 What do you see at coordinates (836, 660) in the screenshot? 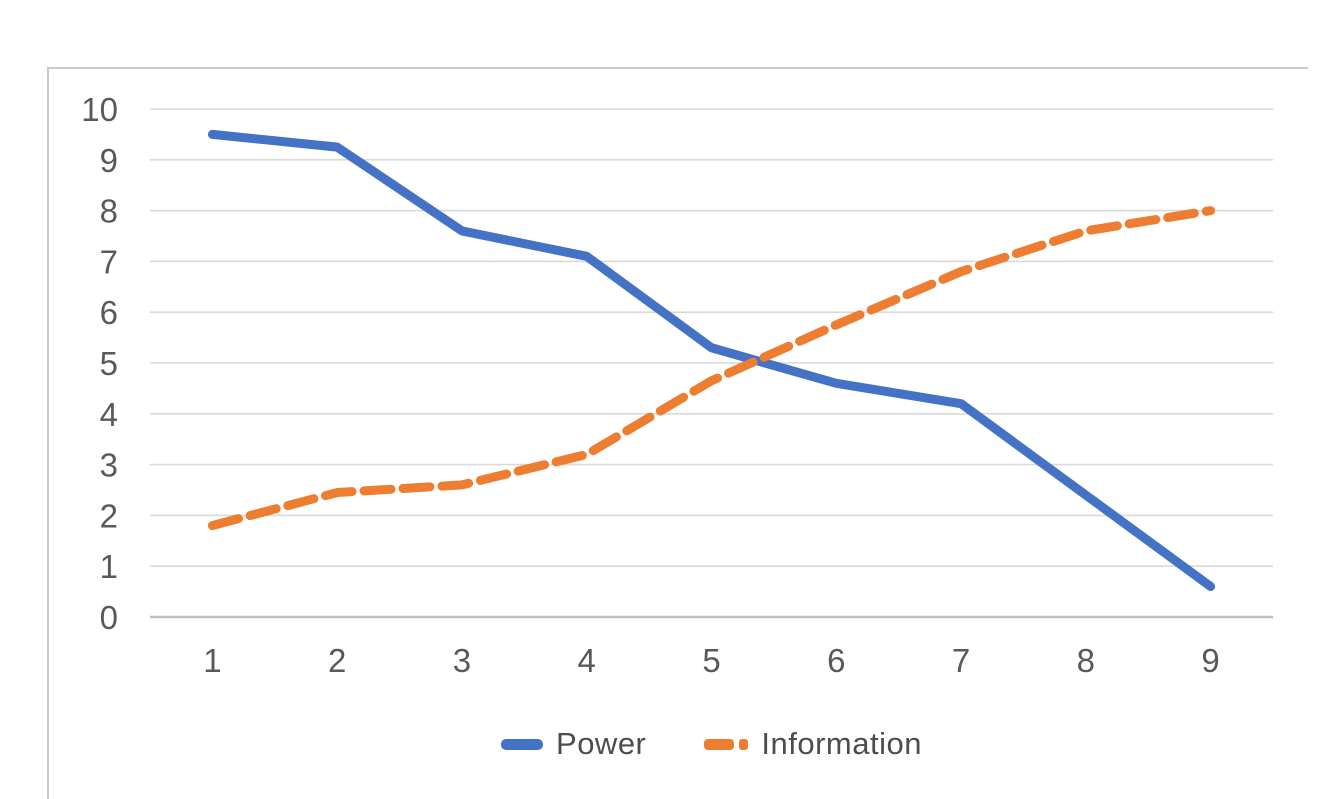
I see `x-tick-label: 6` at bounding box center [836, 660].